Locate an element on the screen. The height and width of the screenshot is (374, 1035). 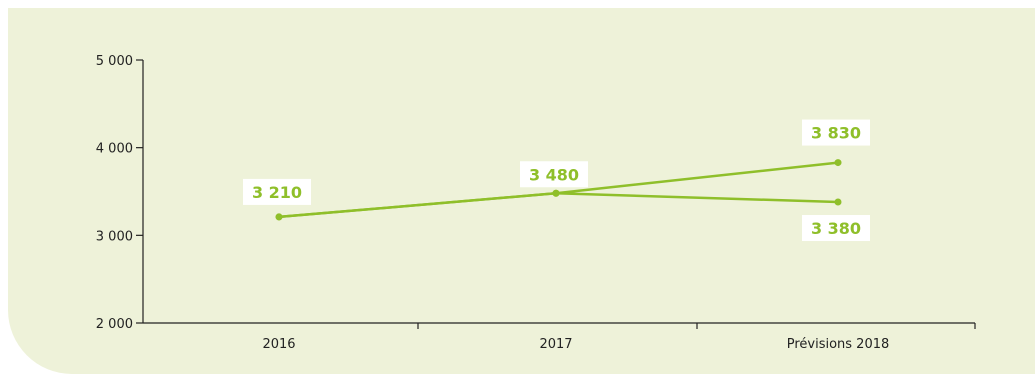
series-layer is located at coordinates (558, 190).